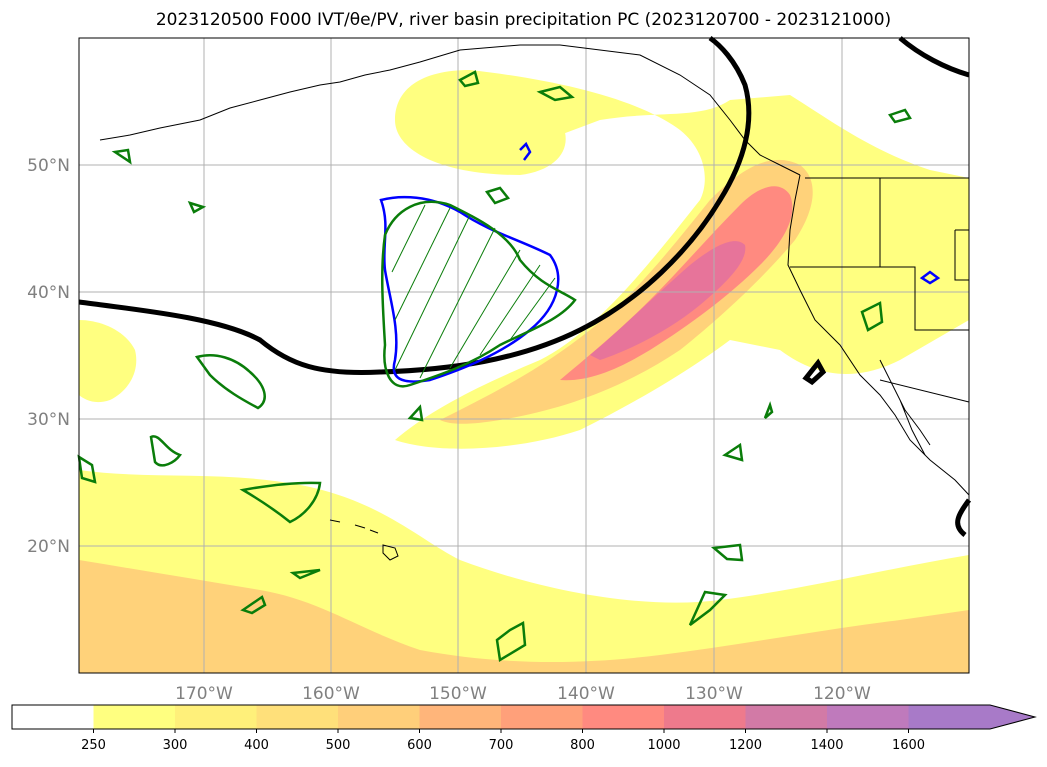 This screenshot has width=1047, height=767. I want to click on colorbar-tick-label: 700, so click(501, 745).